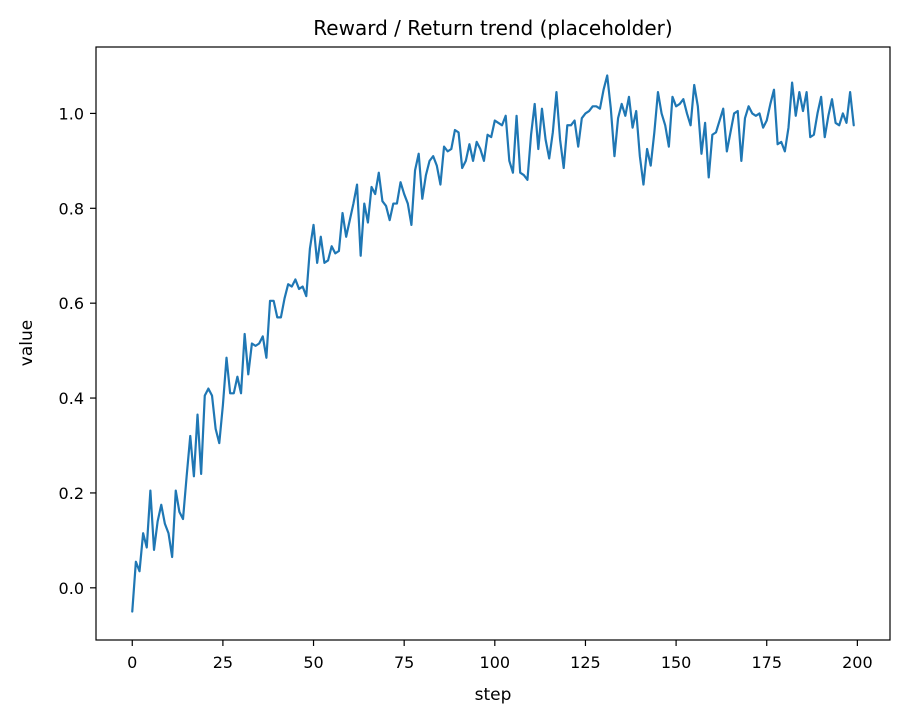 The image size is (905, 721). Describe the element at coordinates (223, 662) in the screenshot. I see `x-tick-label: 25` at that location.